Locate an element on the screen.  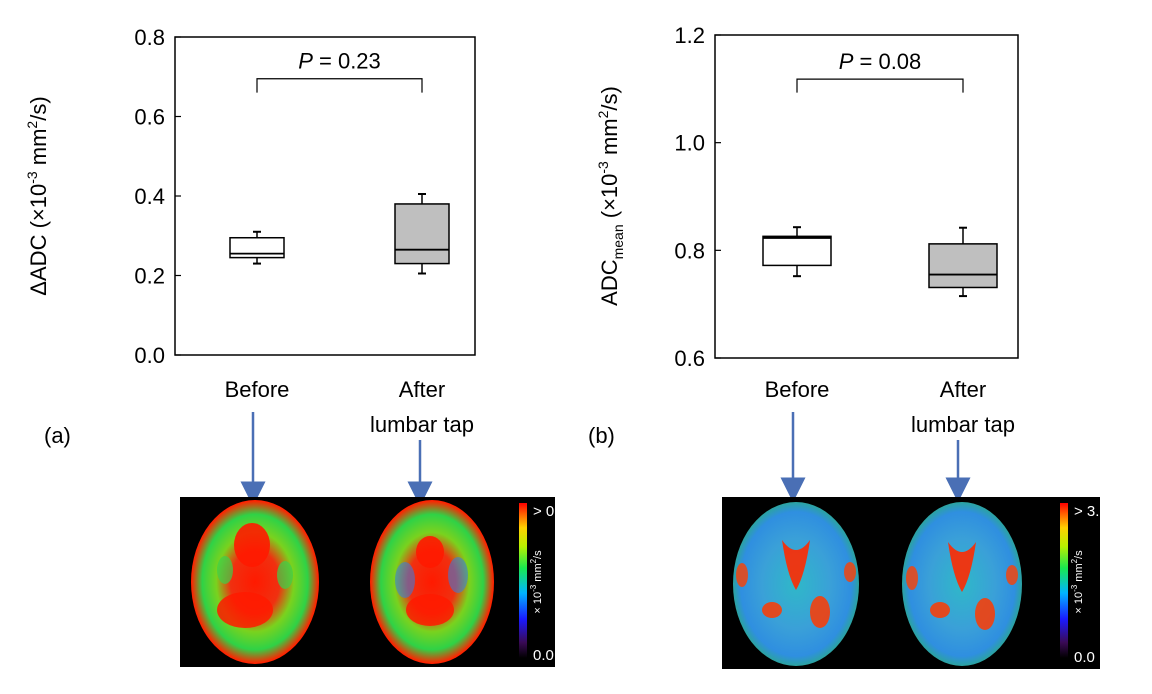
p-value-label: P = 0.23 is located at coordinates (339, 61).